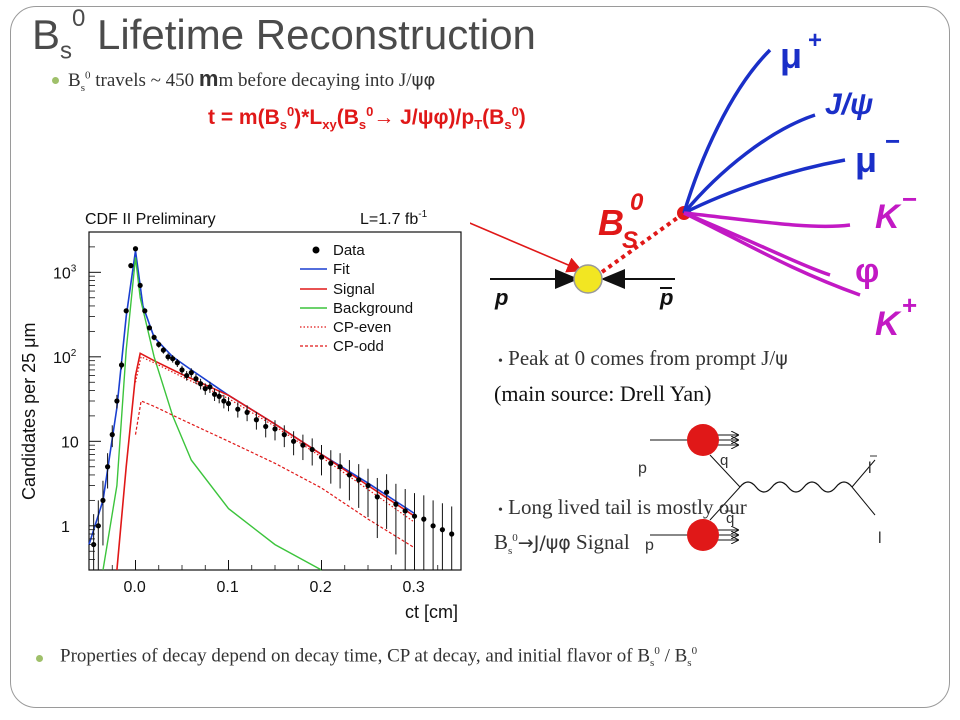 This screenshot has width=960, height=720. What do you see at coordinates (212, 414) in the screenshot?
I see `series-background` at bounding box center [212, 414].